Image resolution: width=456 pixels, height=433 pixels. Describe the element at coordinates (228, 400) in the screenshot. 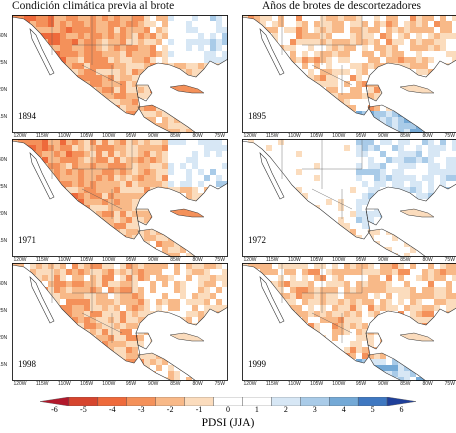

I see `colorbar` at that location.